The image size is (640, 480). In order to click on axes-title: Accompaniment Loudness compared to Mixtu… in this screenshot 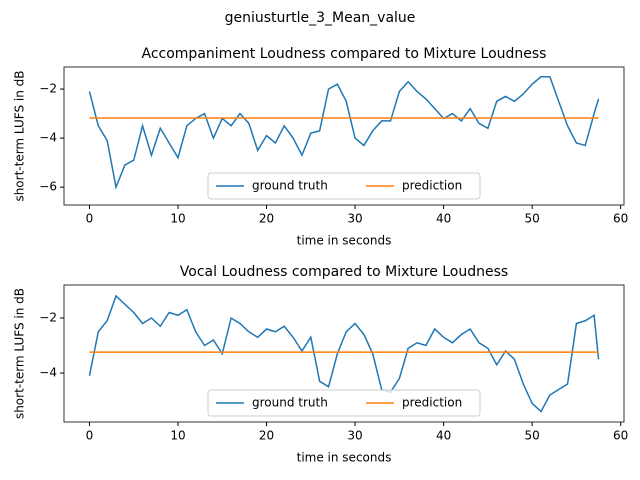, I will do `click(344, 54)`.